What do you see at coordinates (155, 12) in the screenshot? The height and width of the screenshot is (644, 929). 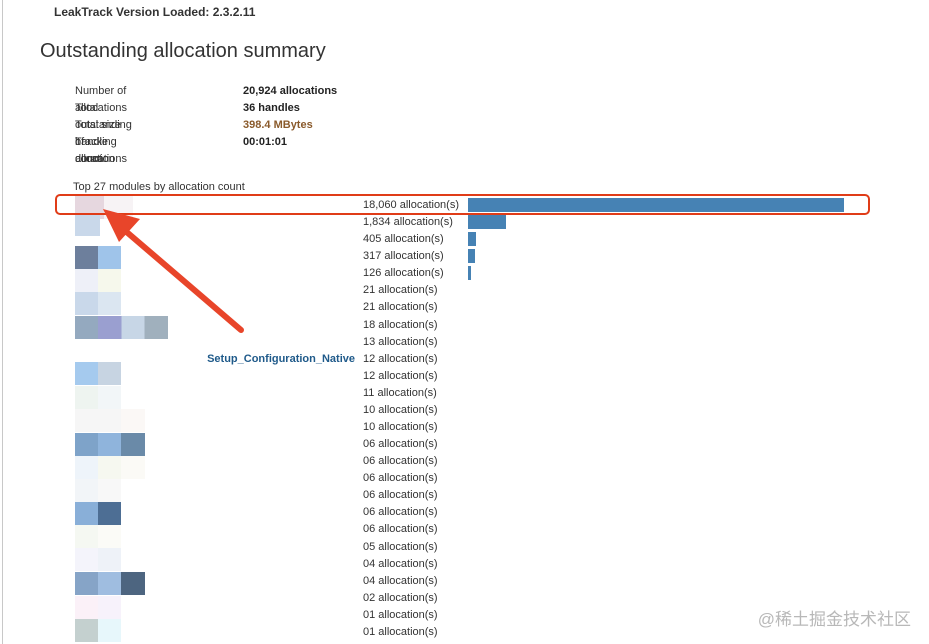 I see `version-label: LeakTrack Version Loaded: 2.3.2.11` at bounding box center [155, 12].